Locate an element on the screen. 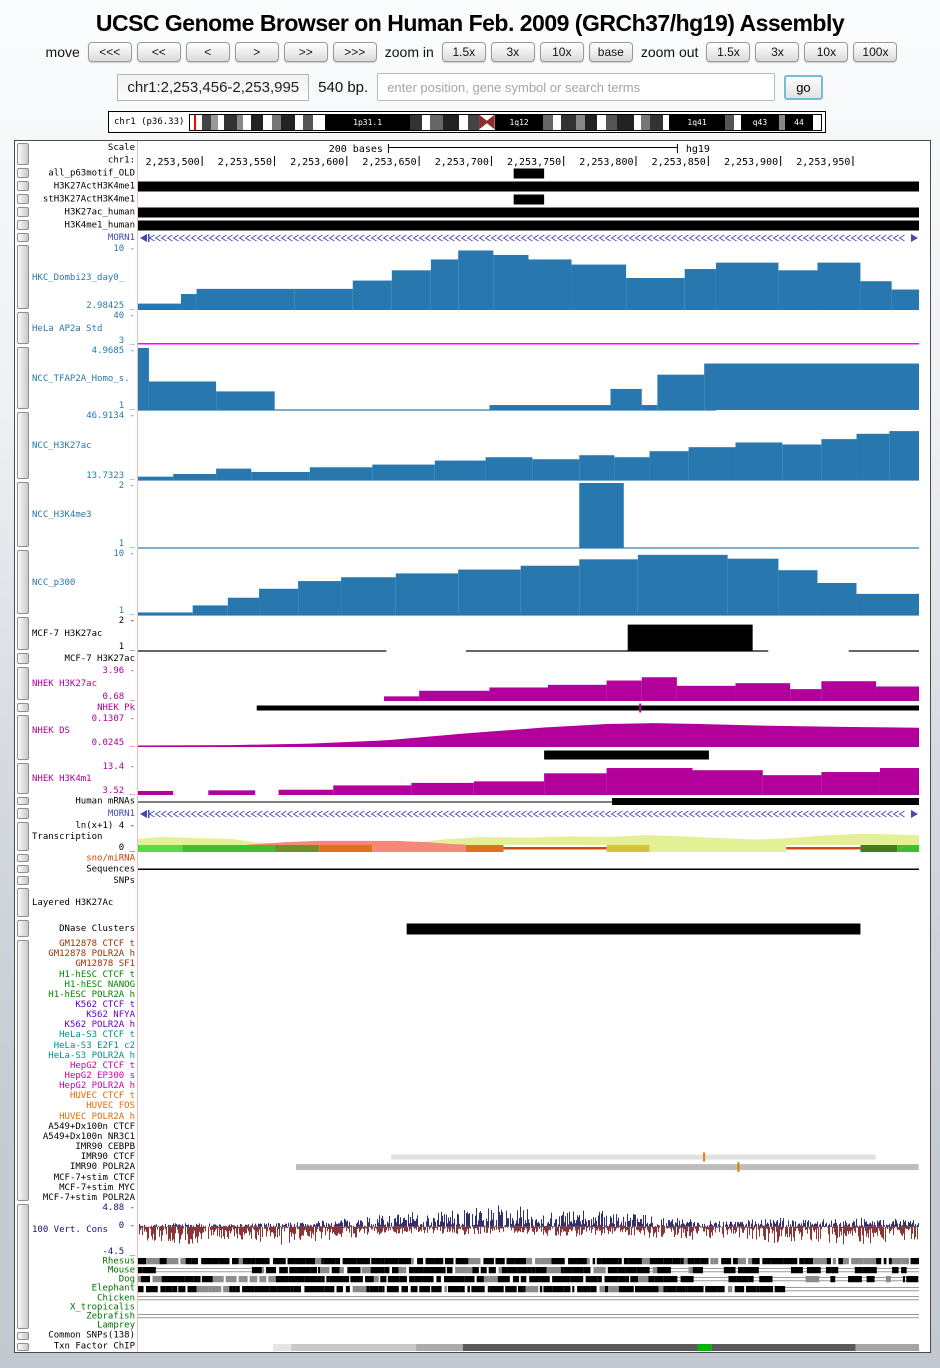  track-label-rhesus: Rhesus is located at coordinates (83, 1261).